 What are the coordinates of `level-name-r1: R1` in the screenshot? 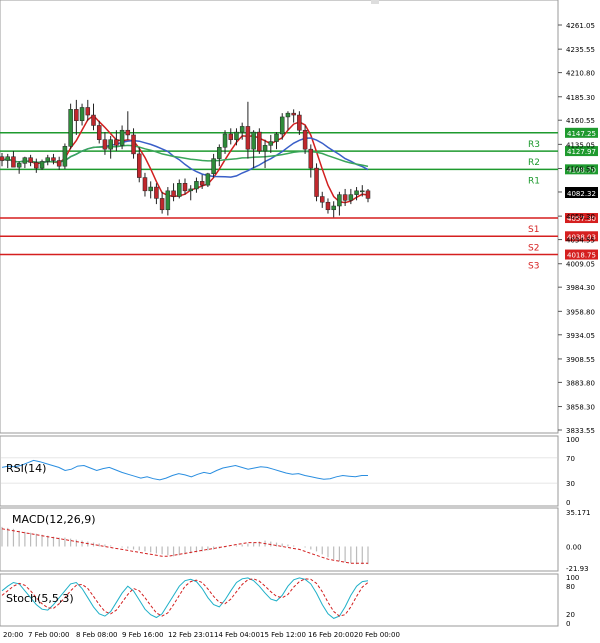 It's located at (534, 181).